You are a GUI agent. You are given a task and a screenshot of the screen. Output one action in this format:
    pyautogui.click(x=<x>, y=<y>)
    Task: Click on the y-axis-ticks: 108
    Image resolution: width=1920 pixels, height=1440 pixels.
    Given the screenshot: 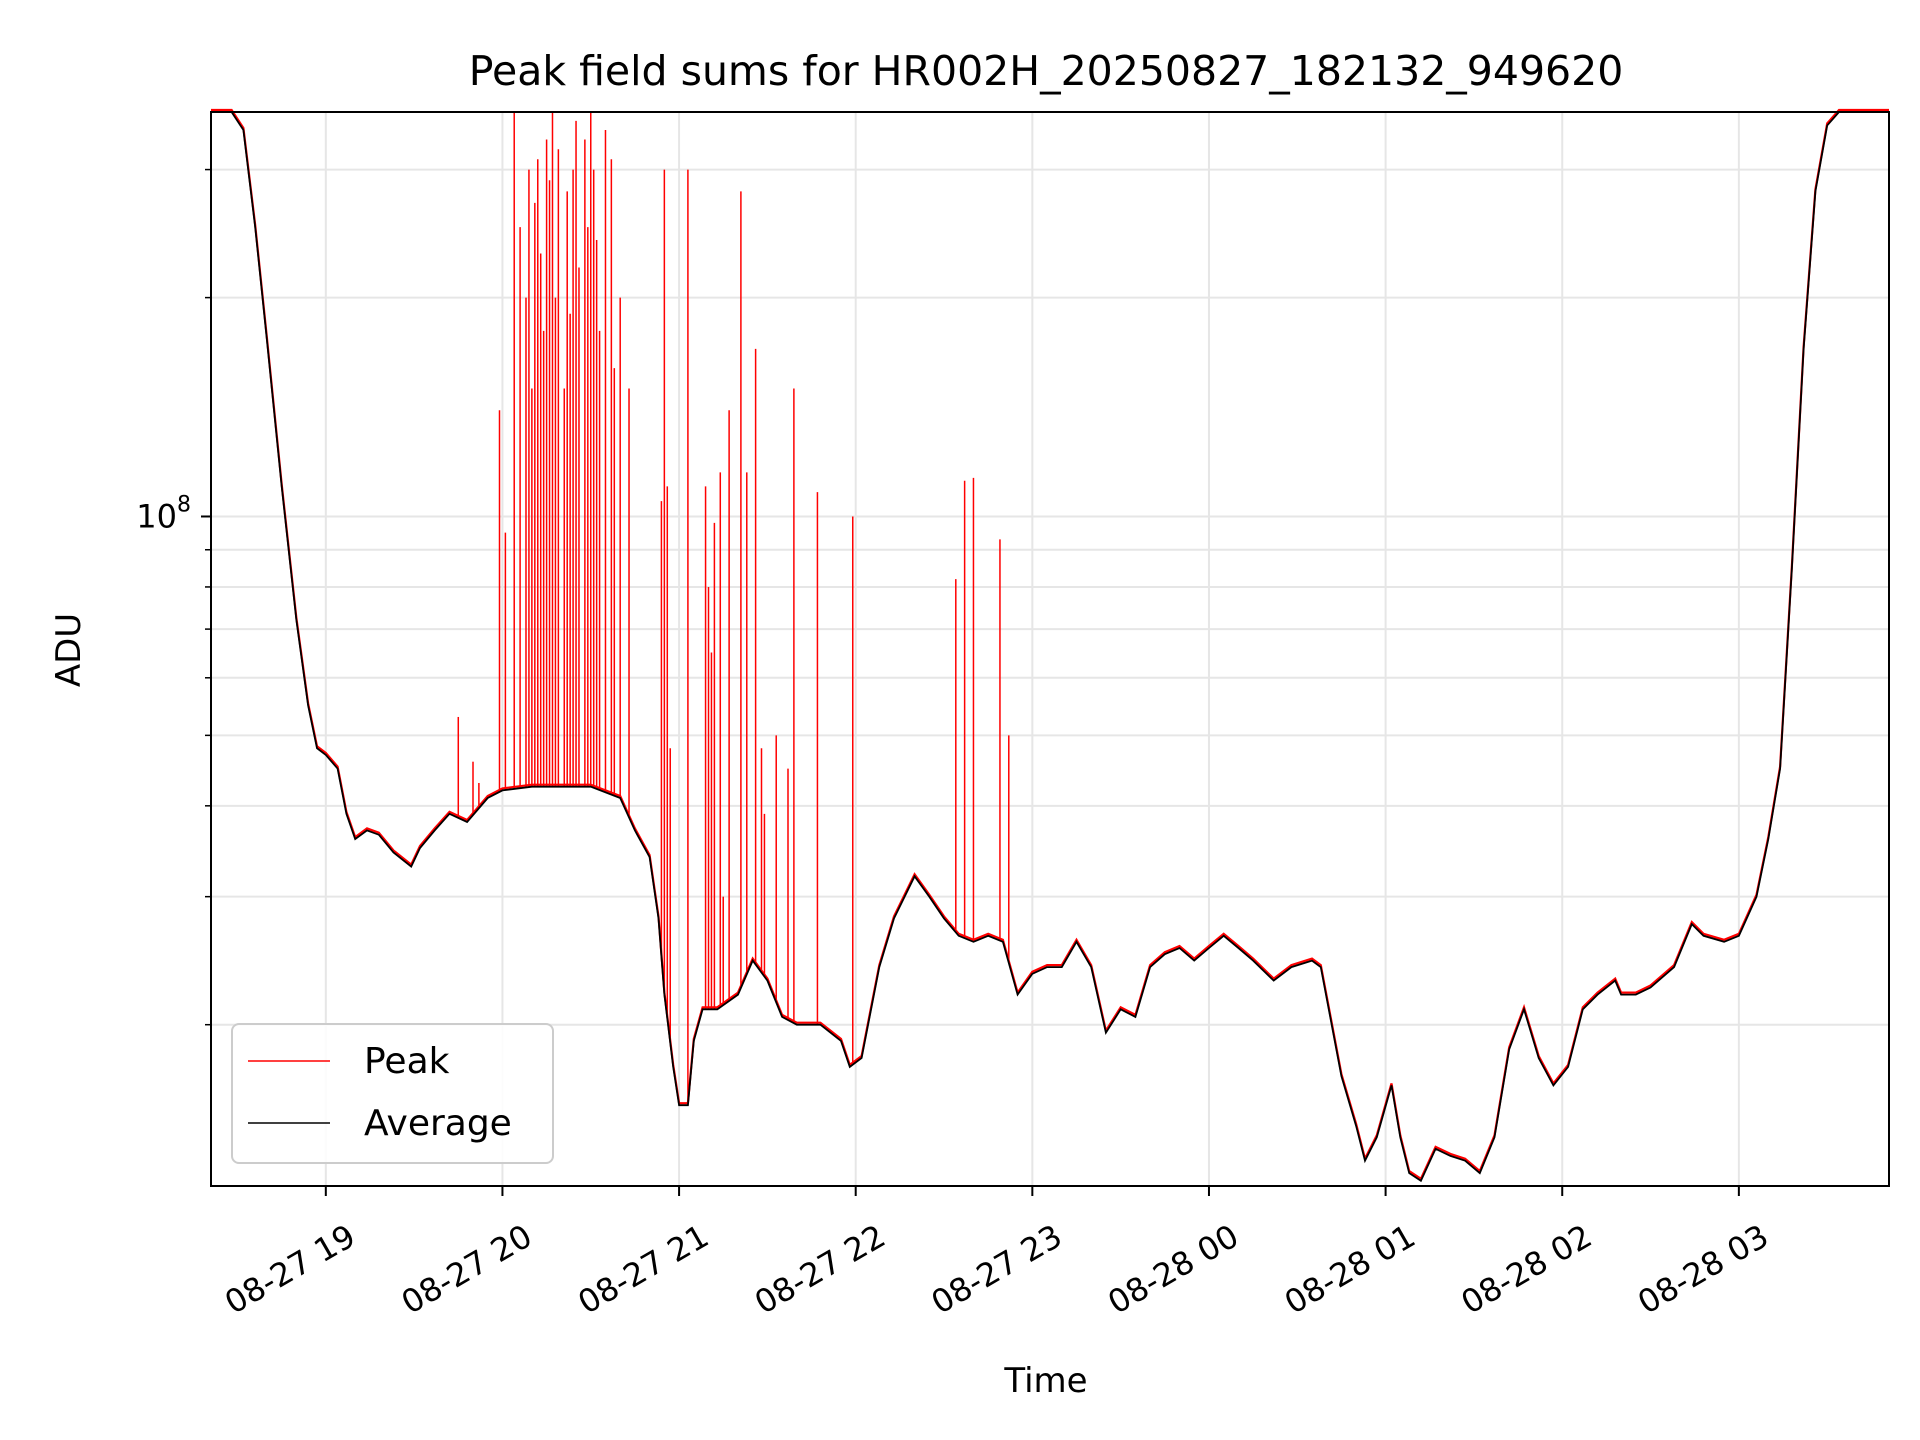 What is the action you would take?
    pyautogui.click(x=173, y=597)
    